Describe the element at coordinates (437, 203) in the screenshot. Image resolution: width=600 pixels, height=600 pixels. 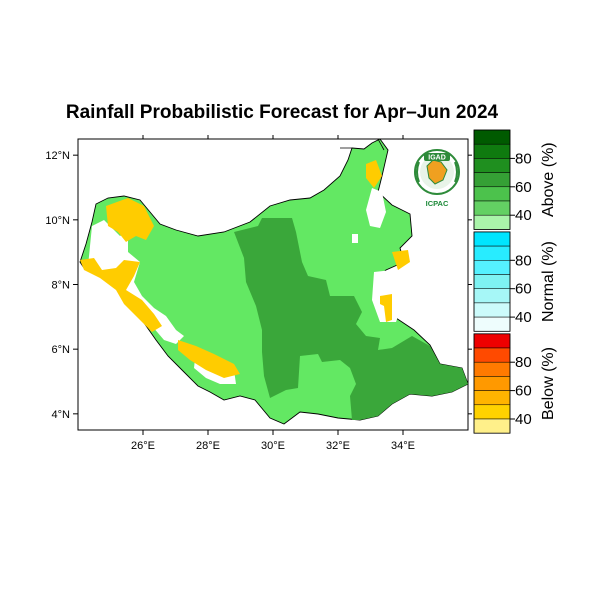
I see `logo-bottom-text: ICPAC` at that location.